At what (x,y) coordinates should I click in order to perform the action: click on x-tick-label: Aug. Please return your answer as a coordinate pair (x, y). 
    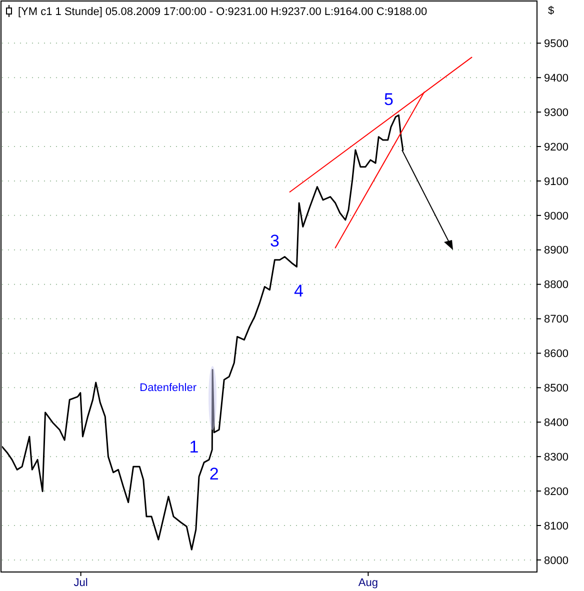
    Looking at the image, I should click on (368, 583).